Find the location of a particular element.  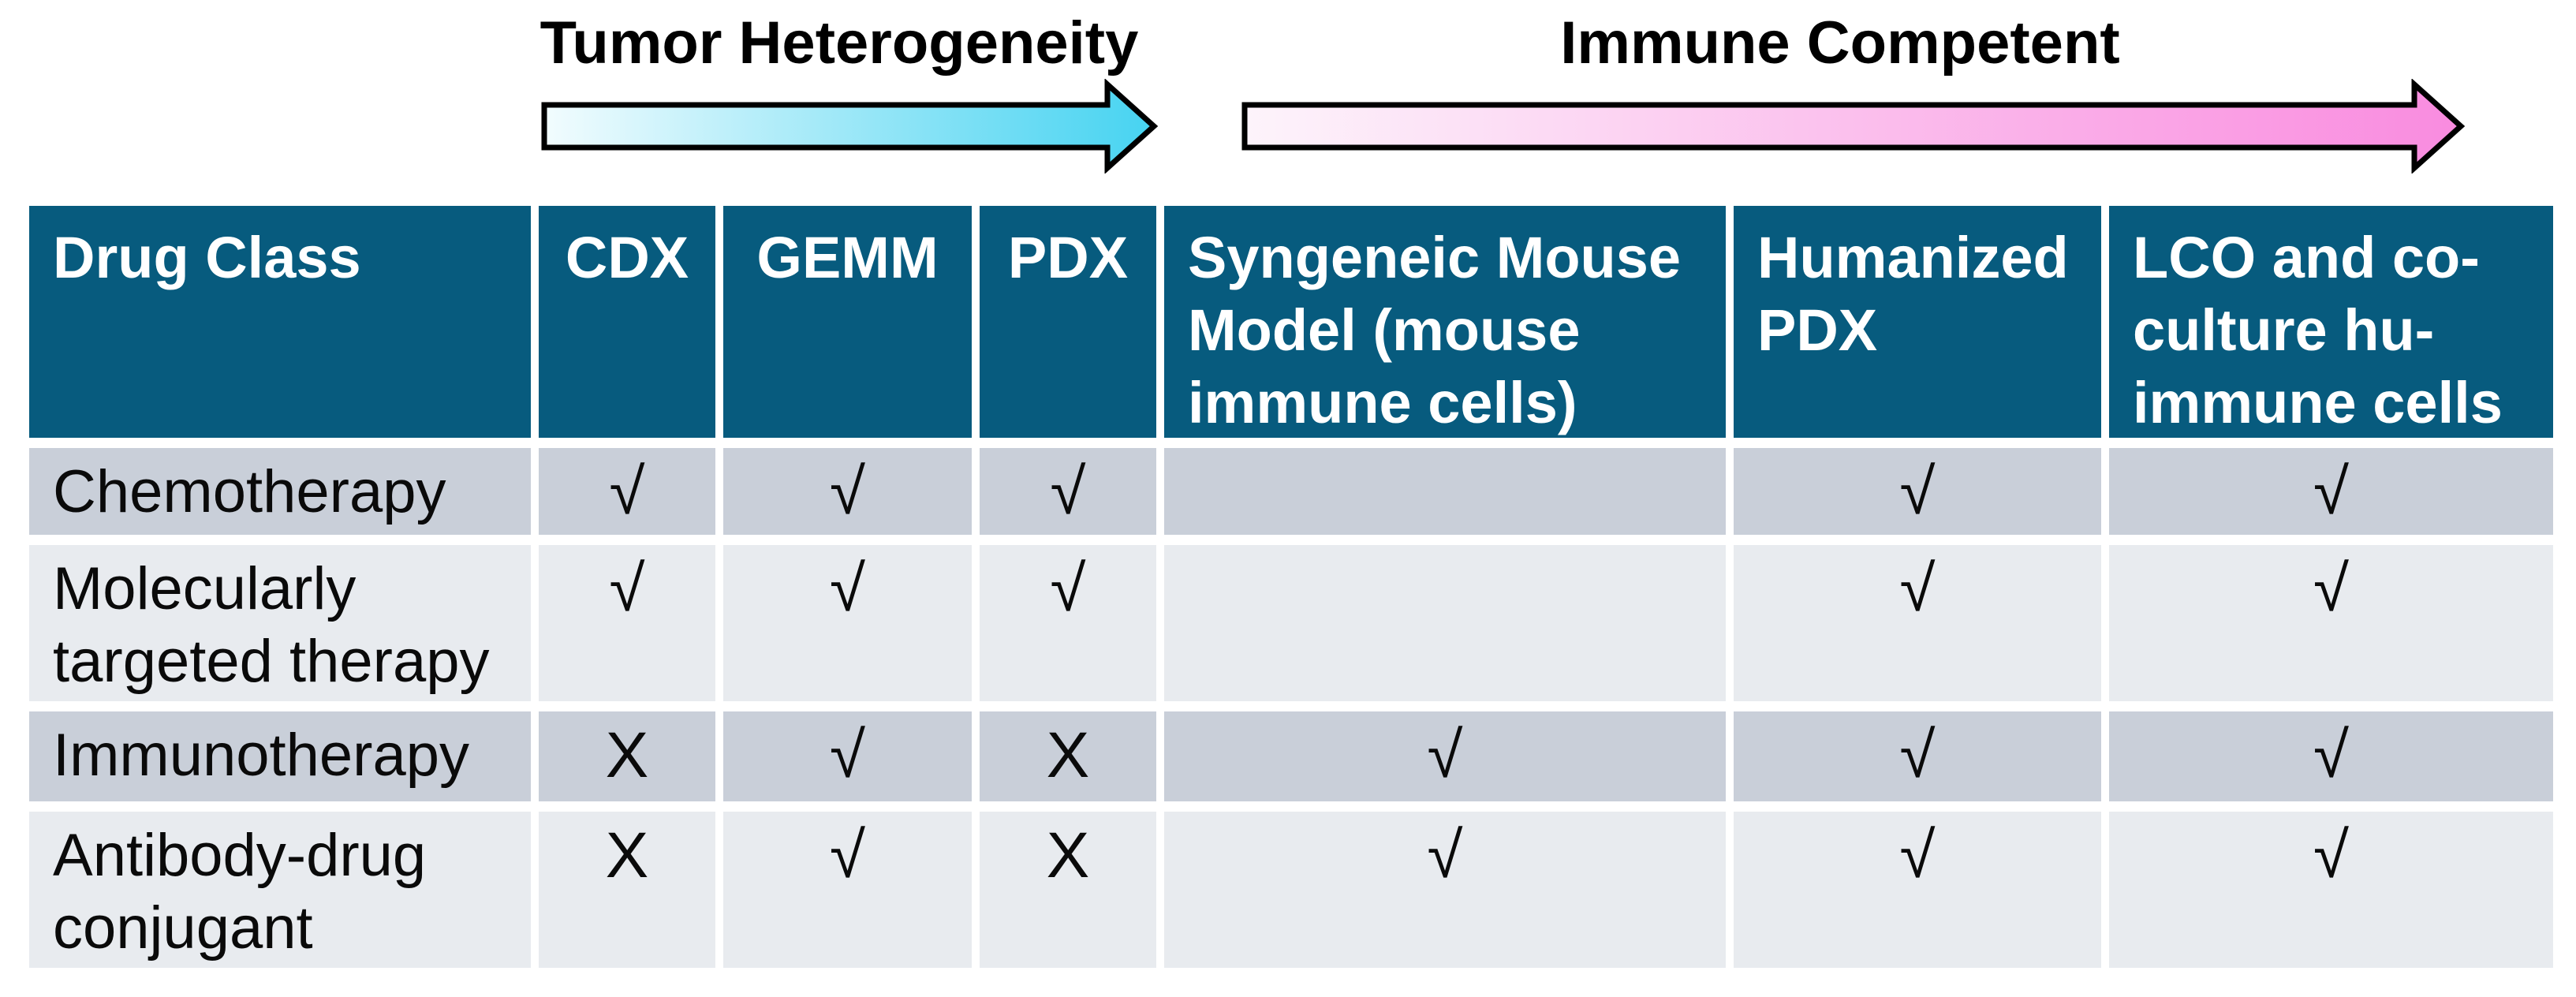

row-label-chemotherapy: Chemotherapy is located at coordinates (280, 491).